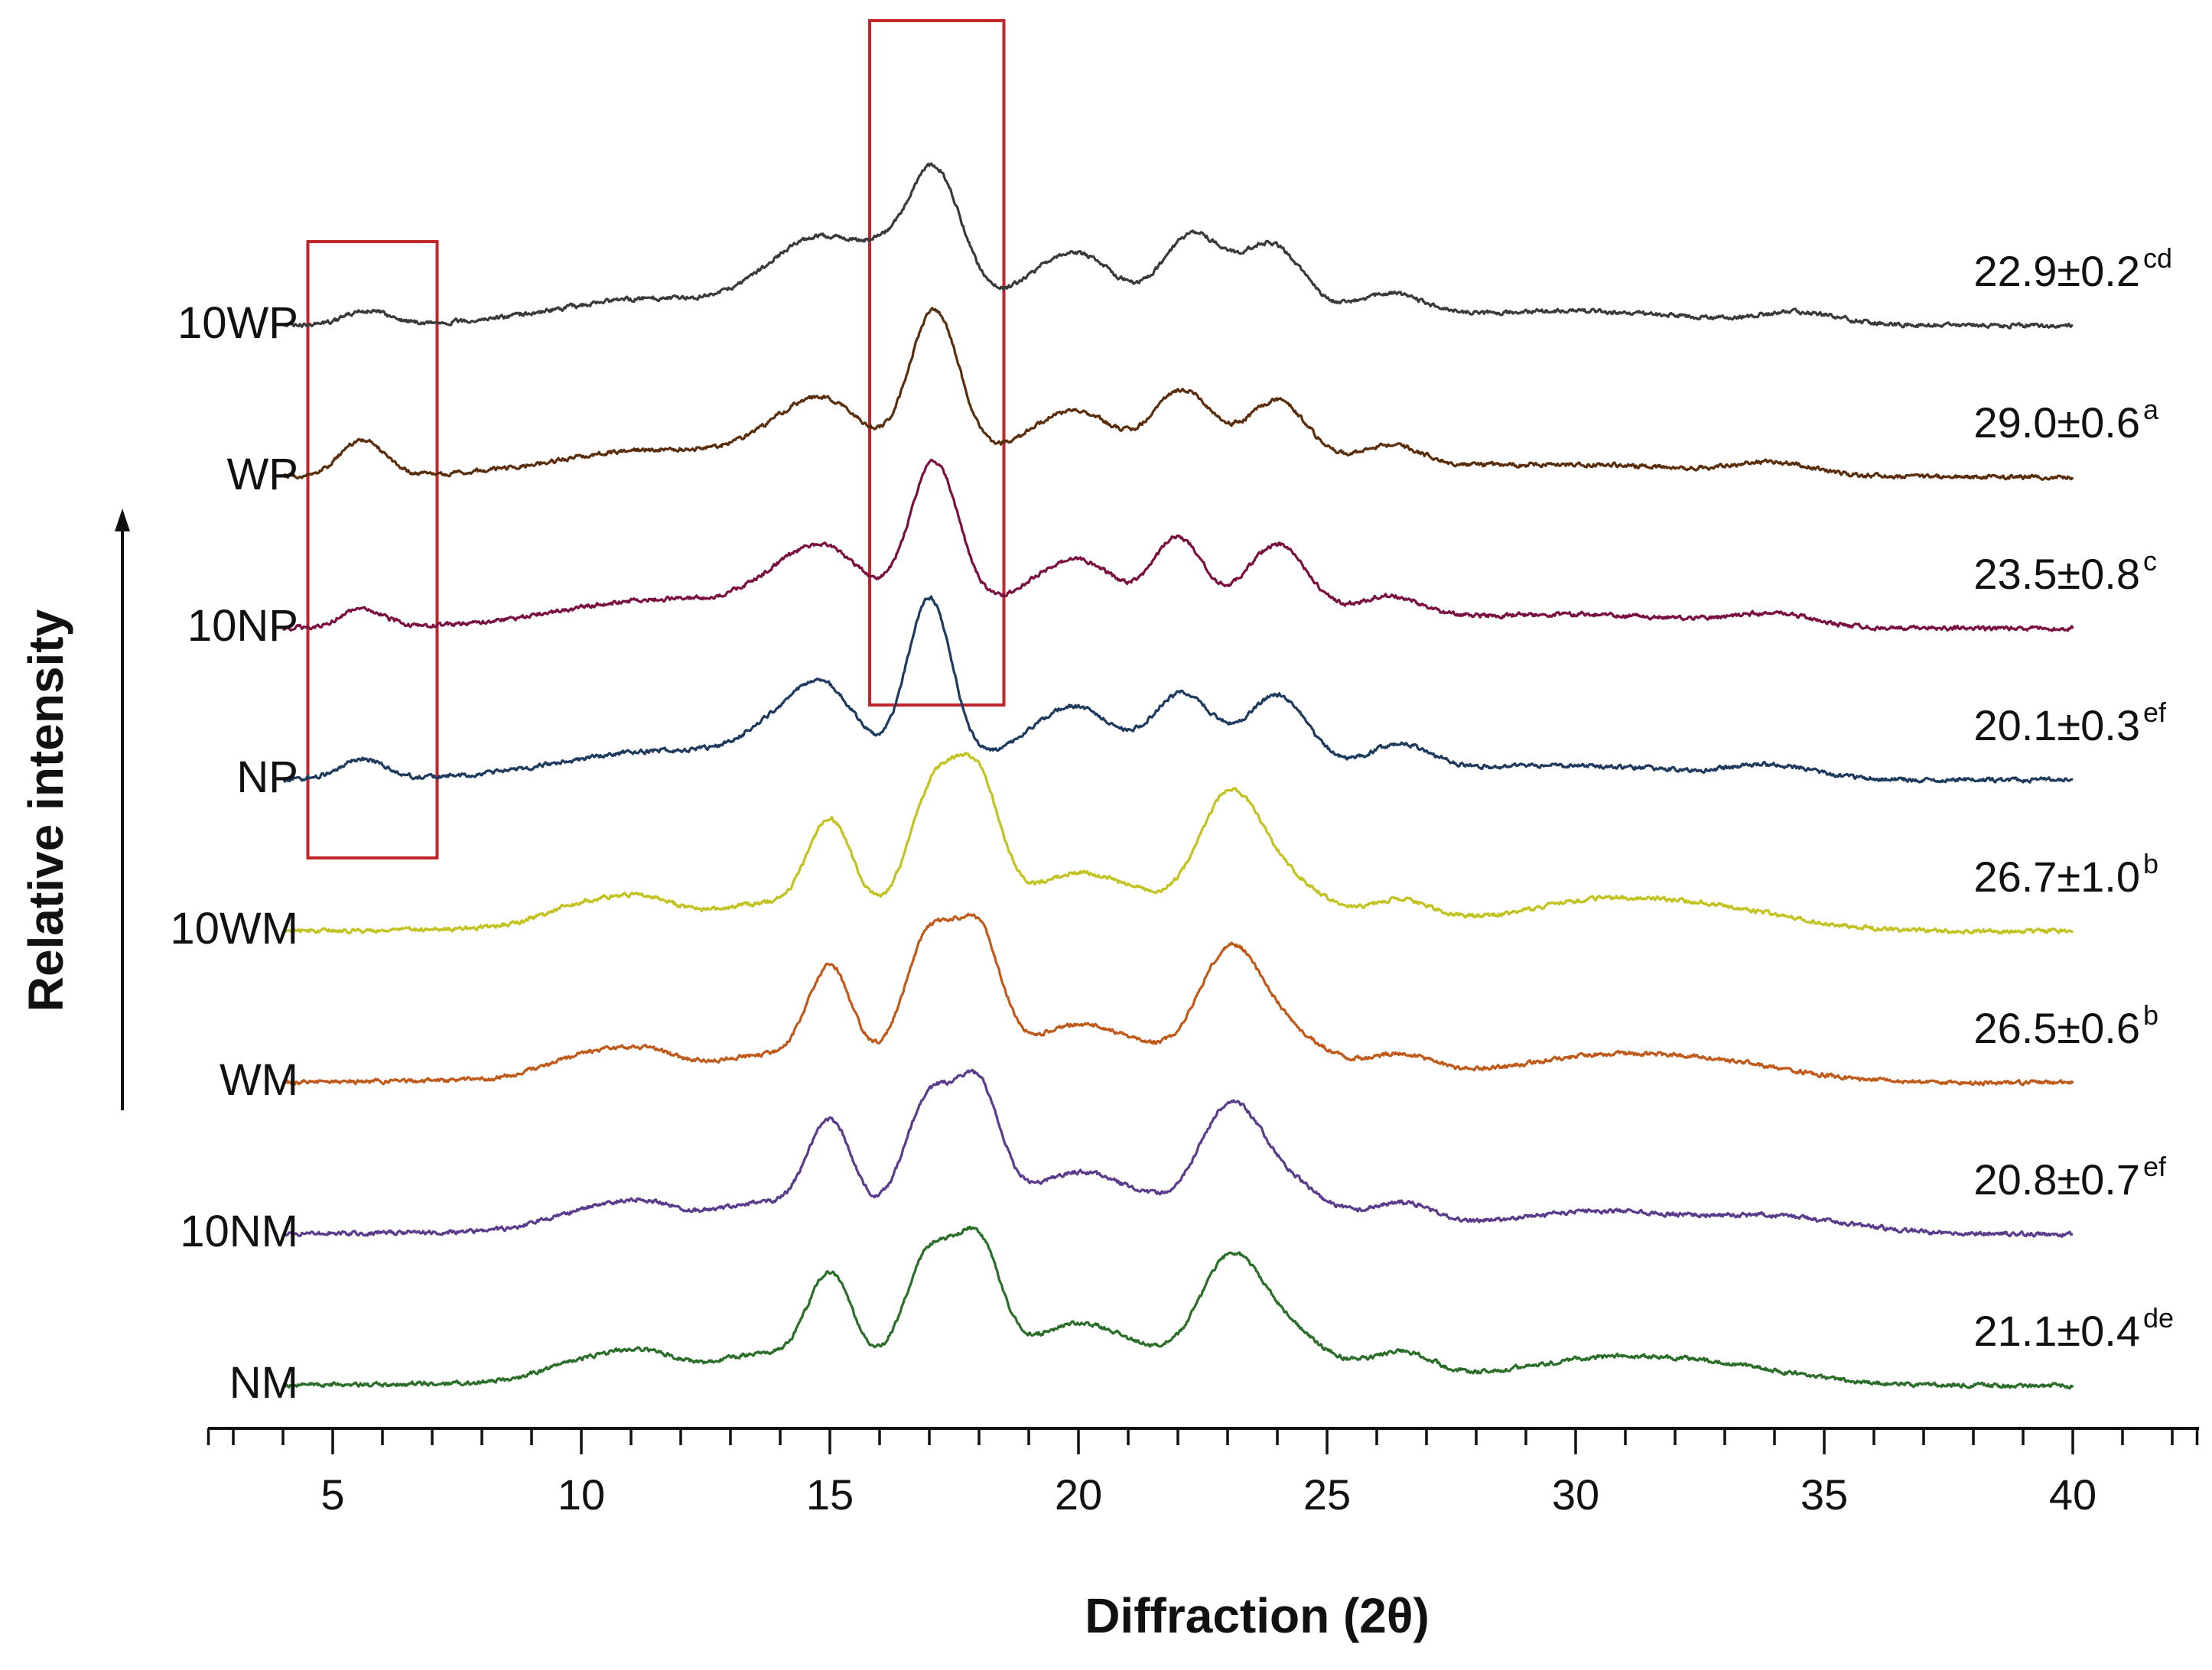 Image resolution: width=2212 pixels, height=1670 pixels. Describe the element at coordinates (263, 1383) in the screenshot. I see `series-label-NM: NM` at that location.